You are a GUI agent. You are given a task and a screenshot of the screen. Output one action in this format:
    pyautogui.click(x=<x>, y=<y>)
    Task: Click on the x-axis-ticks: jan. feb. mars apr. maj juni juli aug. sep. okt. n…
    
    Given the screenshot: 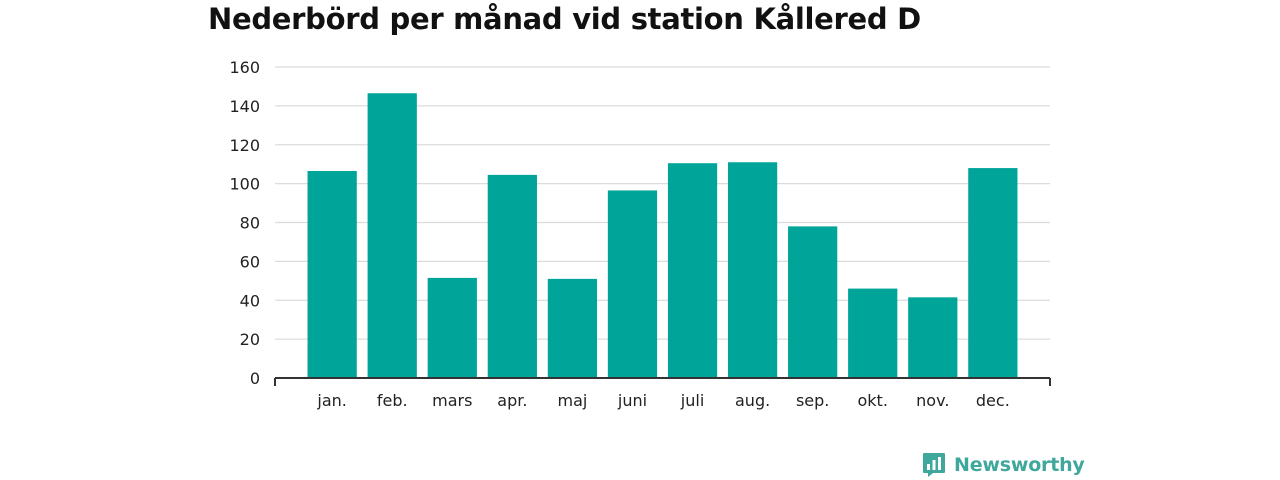 What is the action you would take?
    pyautogui.click(x=662, y=400)
    